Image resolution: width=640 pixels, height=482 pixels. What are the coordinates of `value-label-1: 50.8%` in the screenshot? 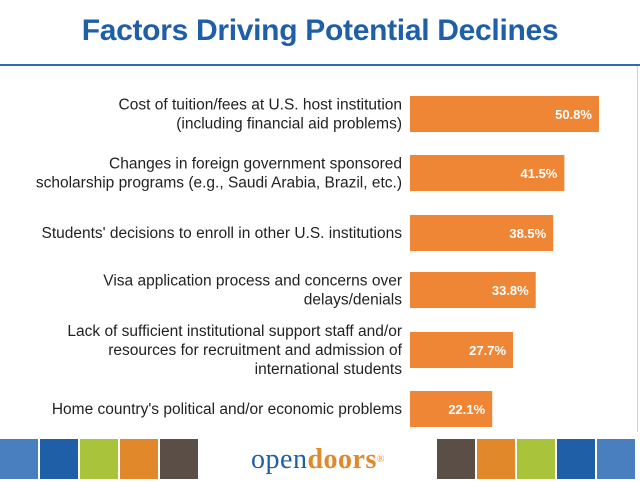 It's located at (573, 114).